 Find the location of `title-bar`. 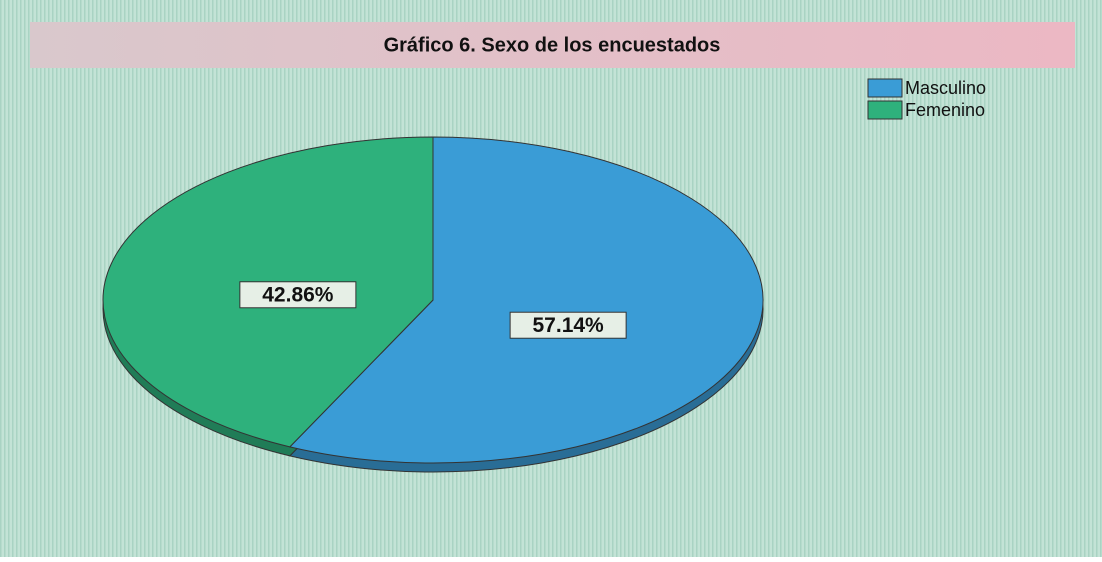

title-bar is located at coordinates (552, 45).